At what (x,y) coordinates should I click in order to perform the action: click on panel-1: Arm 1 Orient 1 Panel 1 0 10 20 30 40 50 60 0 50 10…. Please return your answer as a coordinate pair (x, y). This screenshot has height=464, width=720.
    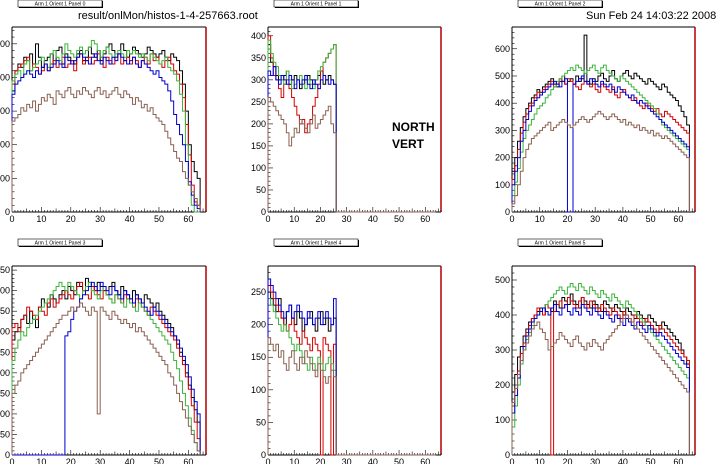
    Looking at the image, I should click on (346, 112).